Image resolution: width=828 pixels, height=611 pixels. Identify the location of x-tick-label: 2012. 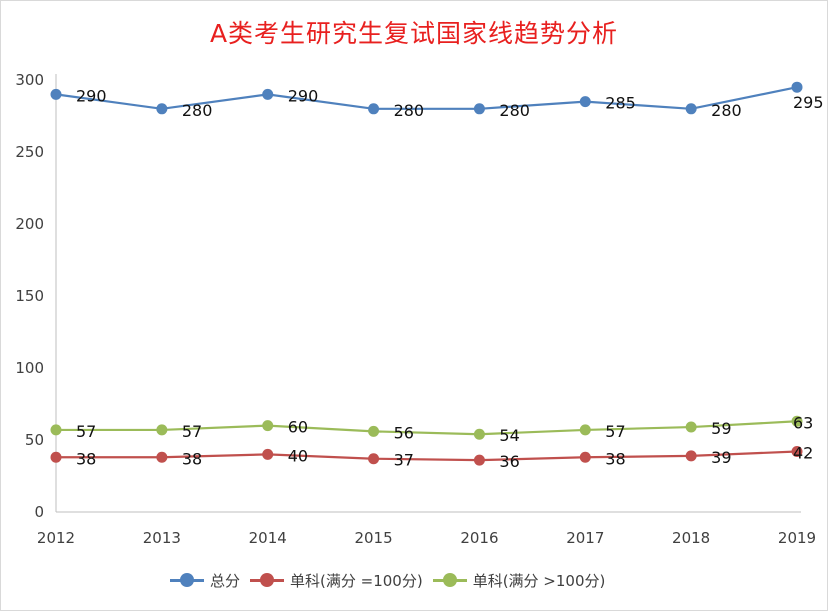
(56, 538).